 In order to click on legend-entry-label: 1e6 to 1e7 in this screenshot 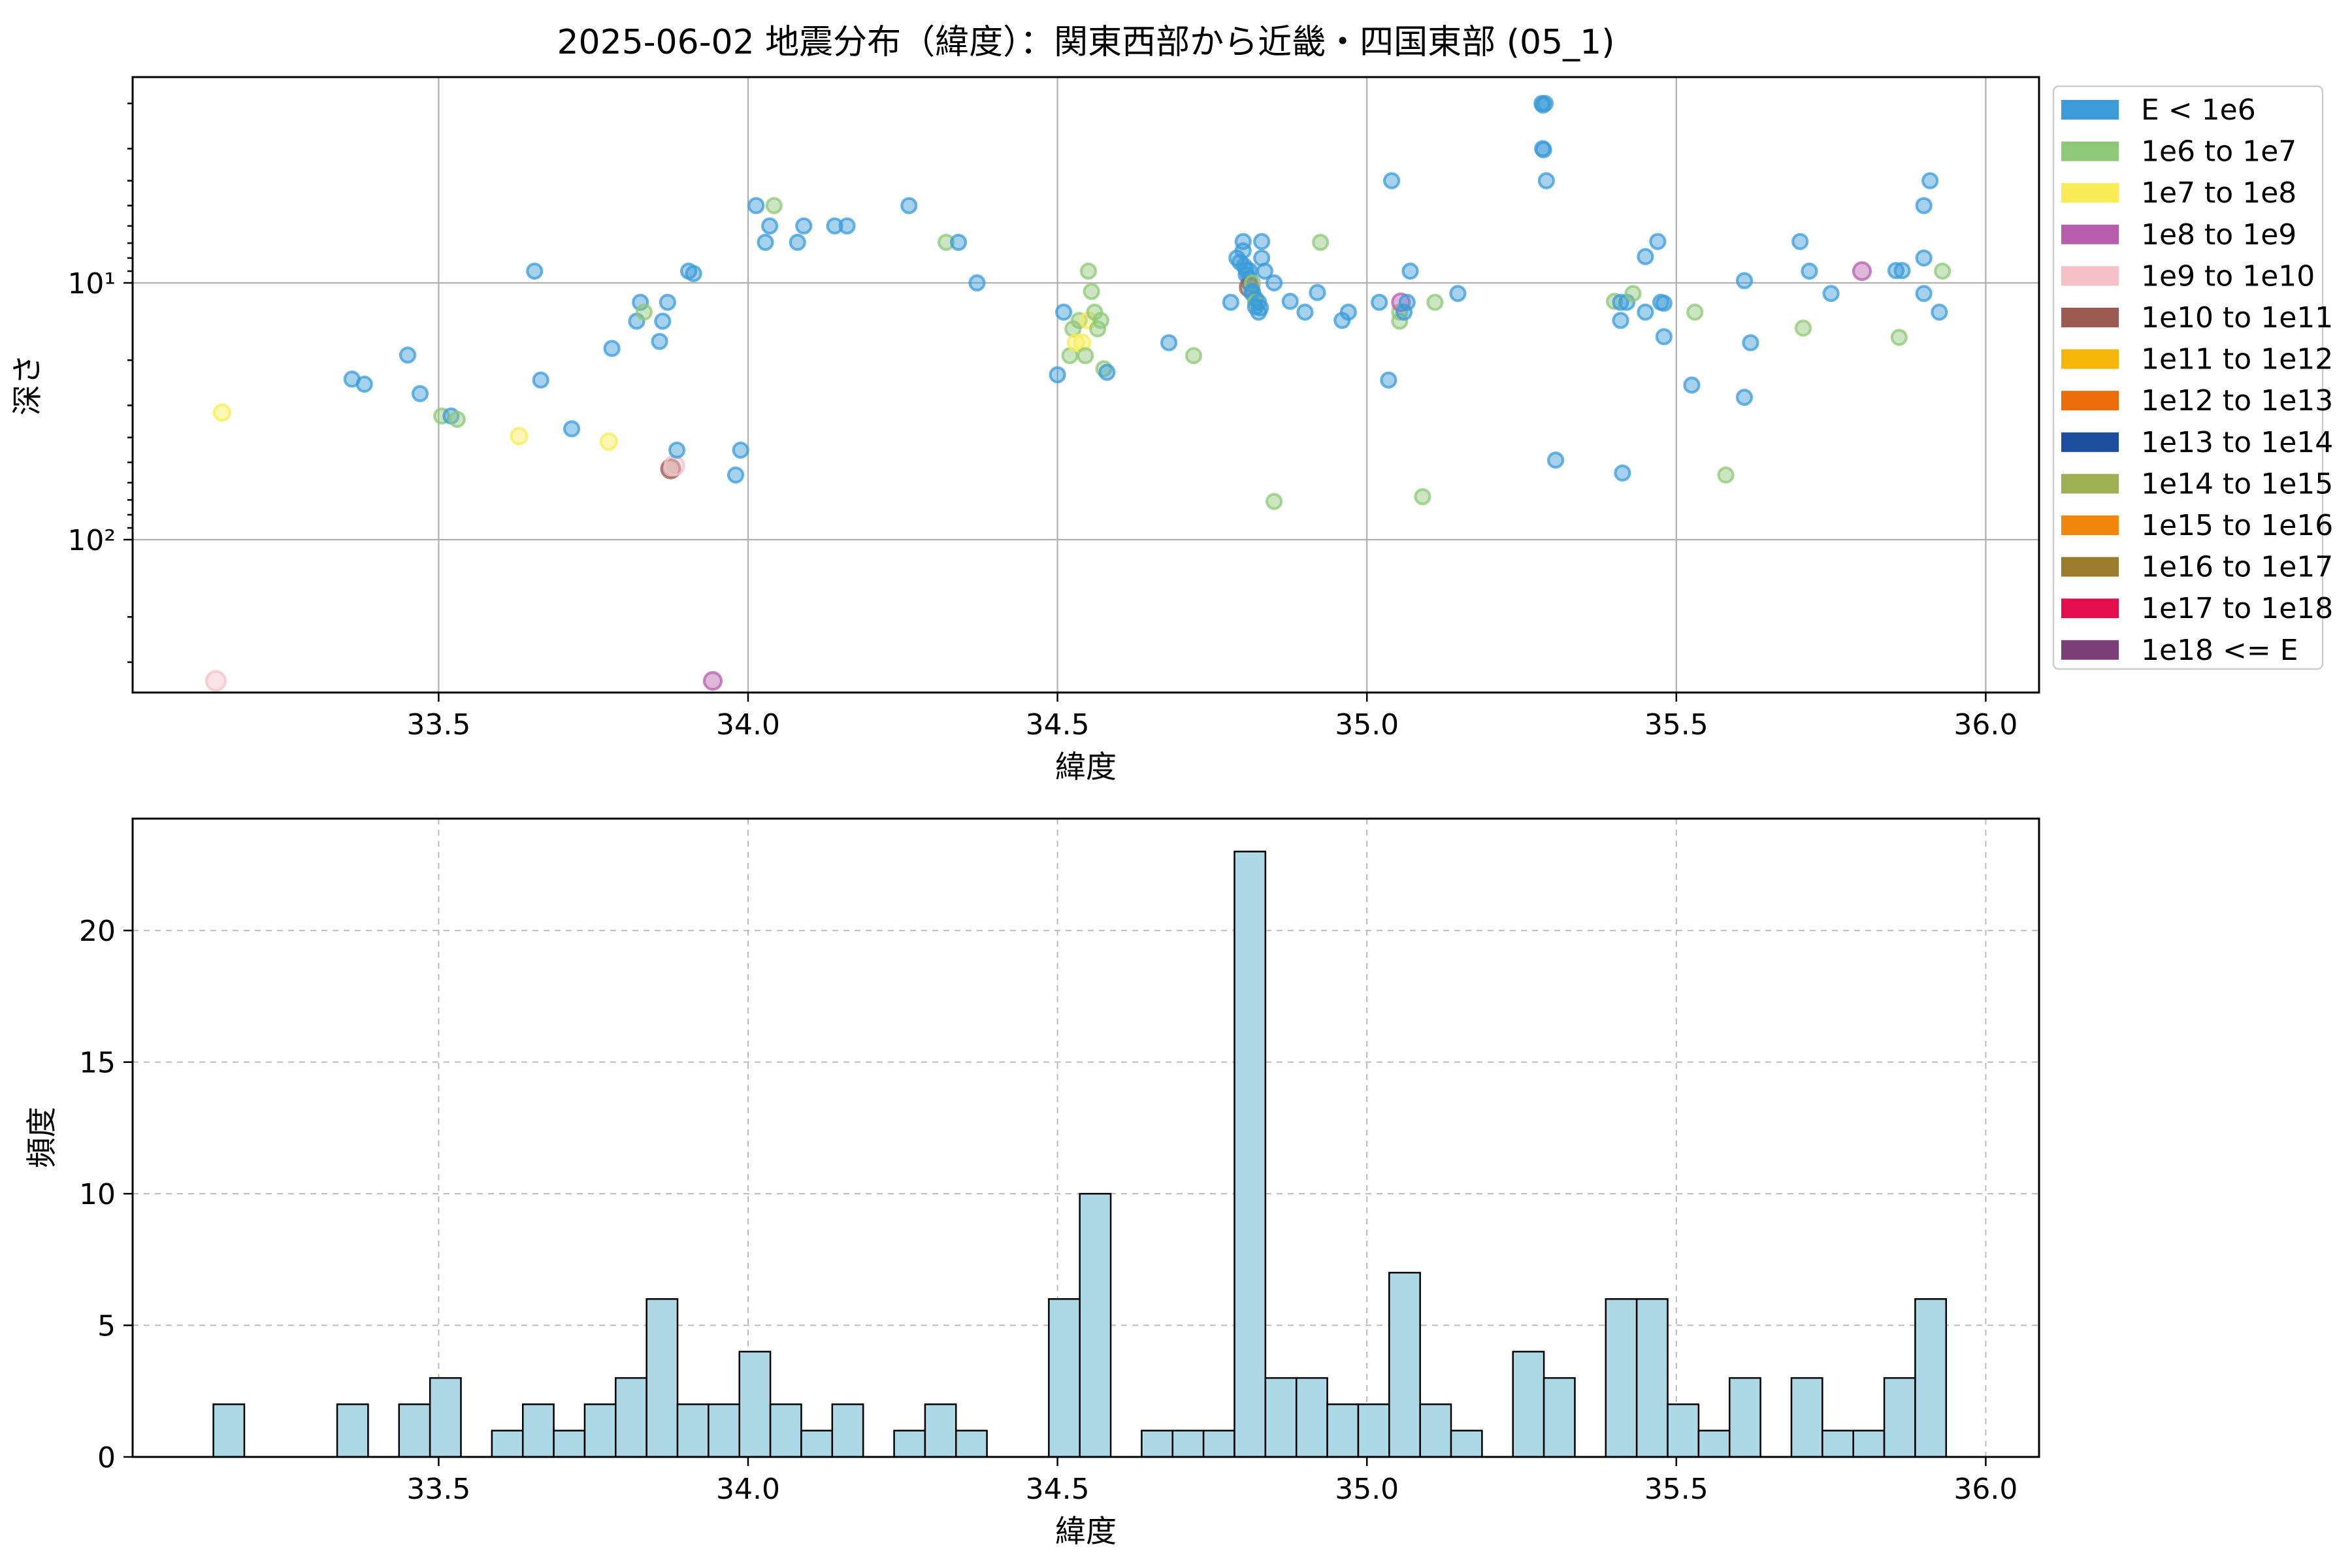, I will do `click(2218, 152)`.